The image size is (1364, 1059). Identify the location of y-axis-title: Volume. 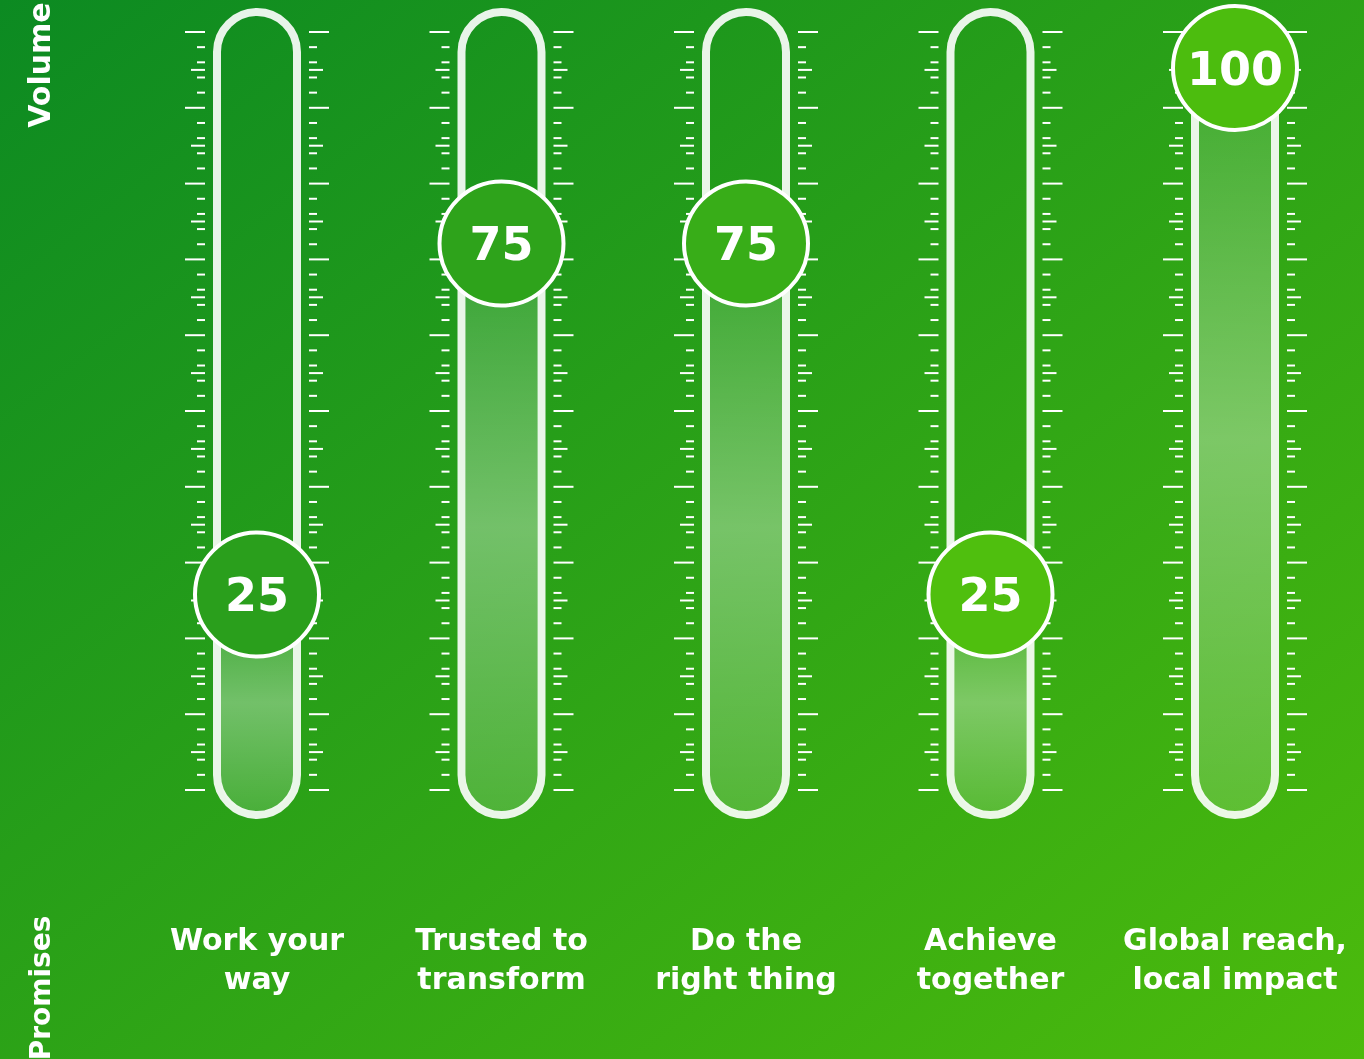
(39, 65).